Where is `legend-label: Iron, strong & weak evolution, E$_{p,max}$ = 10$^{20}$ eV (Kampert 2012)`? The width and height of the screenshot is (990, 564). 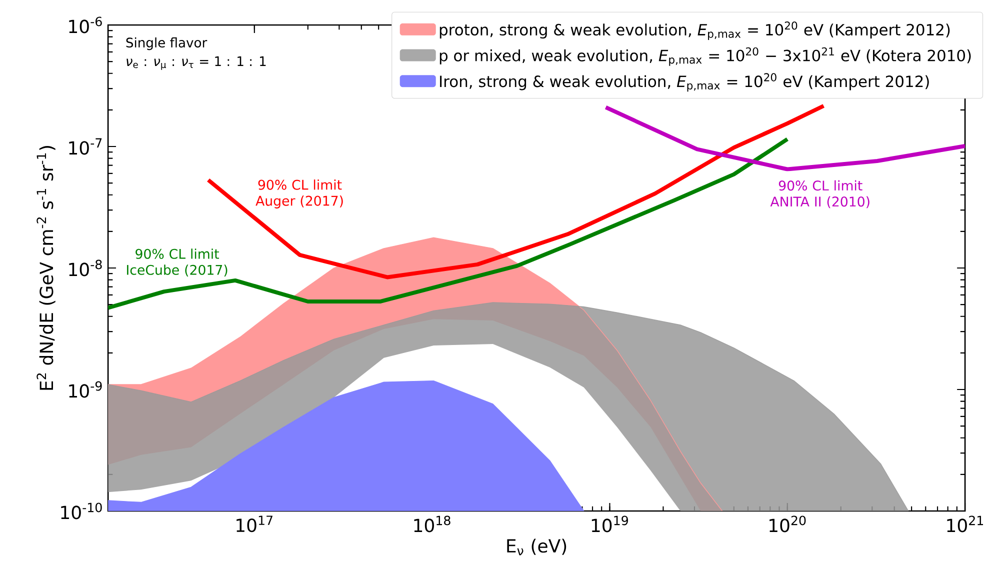 legend-label: Iron, strong & weak evolution, E$_{p,max}$ = 10$^{20}$ eV (Kampert 2012) is located at coordinates (684, 82).